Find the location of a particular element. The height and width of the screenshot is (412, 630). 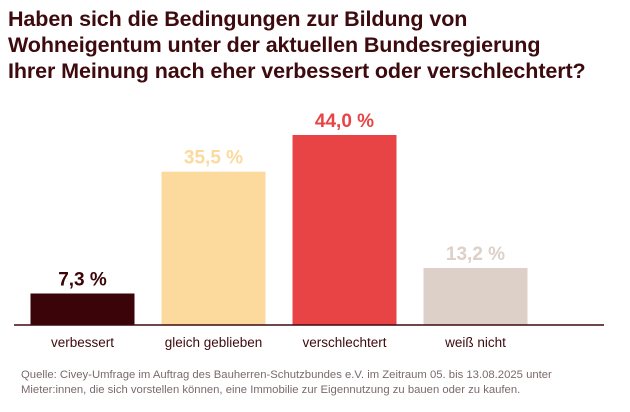

bar-gleich-geblieben is located at coordinates (213, 248).